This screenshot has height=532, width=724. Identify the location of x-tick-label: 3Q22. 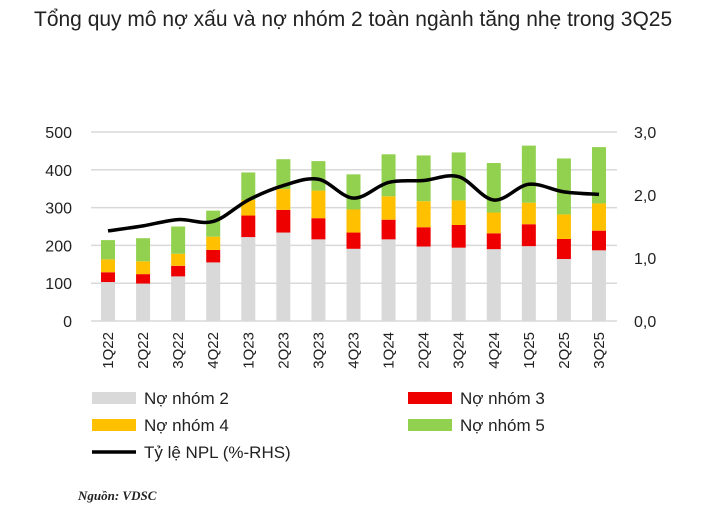
(178, 350).